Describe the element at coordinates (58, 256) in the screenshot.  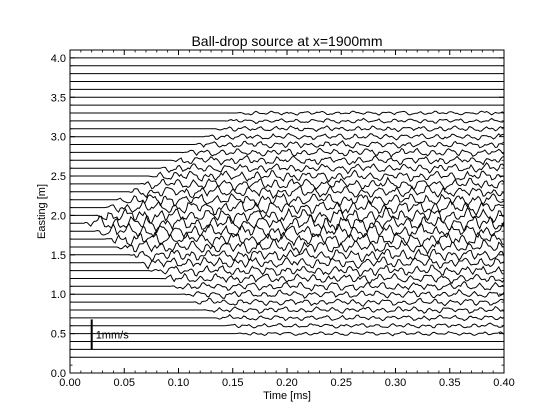
I see `y-tick-label: 1.5` at that location.